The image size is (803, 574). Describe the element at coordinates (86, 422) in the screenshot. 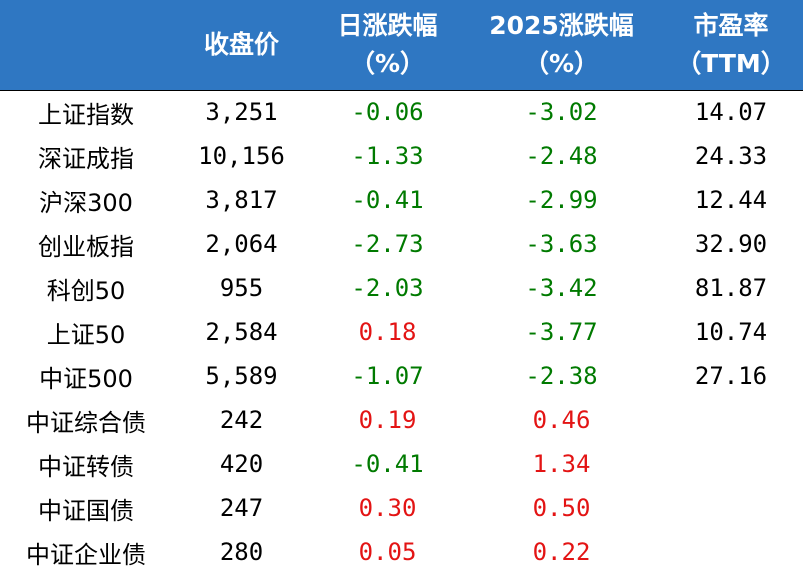

I see `index-name: 中证综合债` at that location.